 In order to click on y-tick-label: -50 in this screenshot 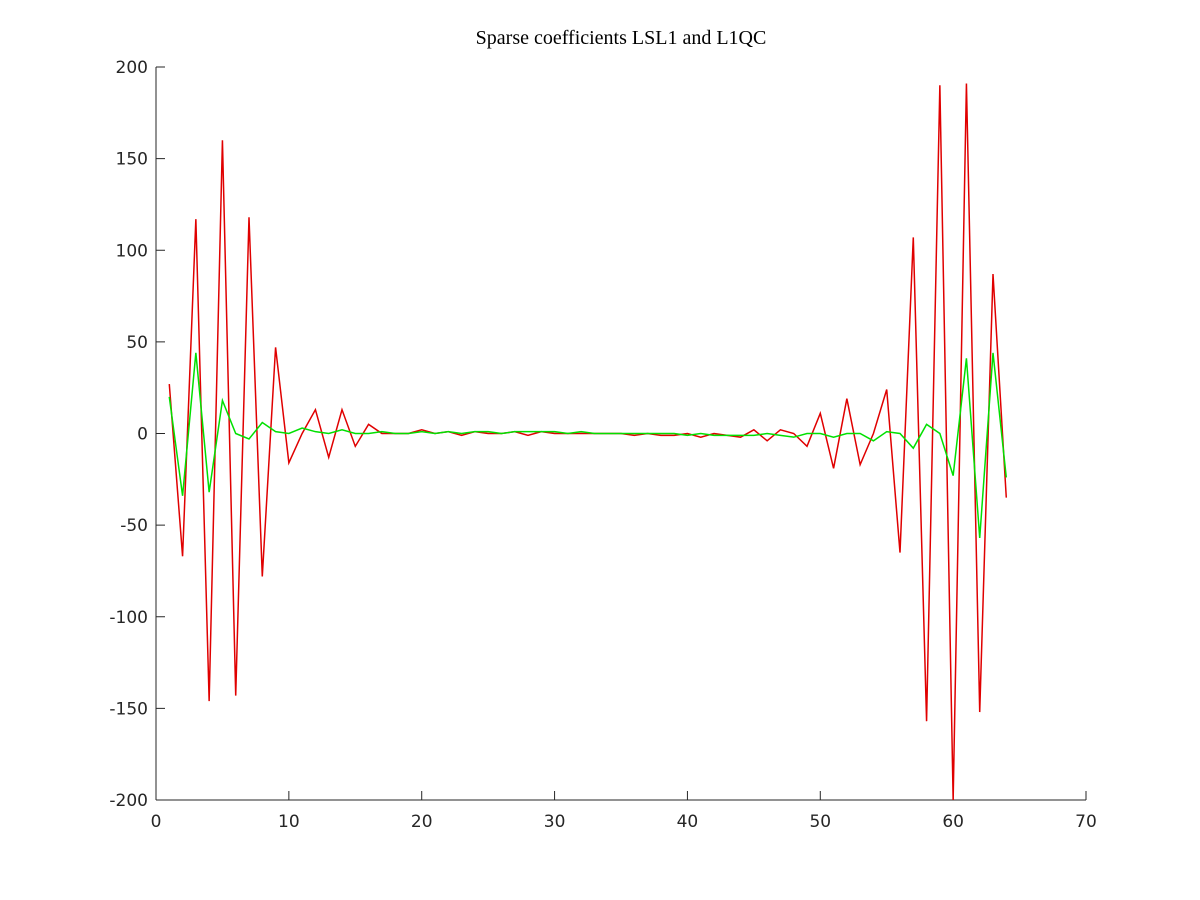, I will do `click(134, 526)`.